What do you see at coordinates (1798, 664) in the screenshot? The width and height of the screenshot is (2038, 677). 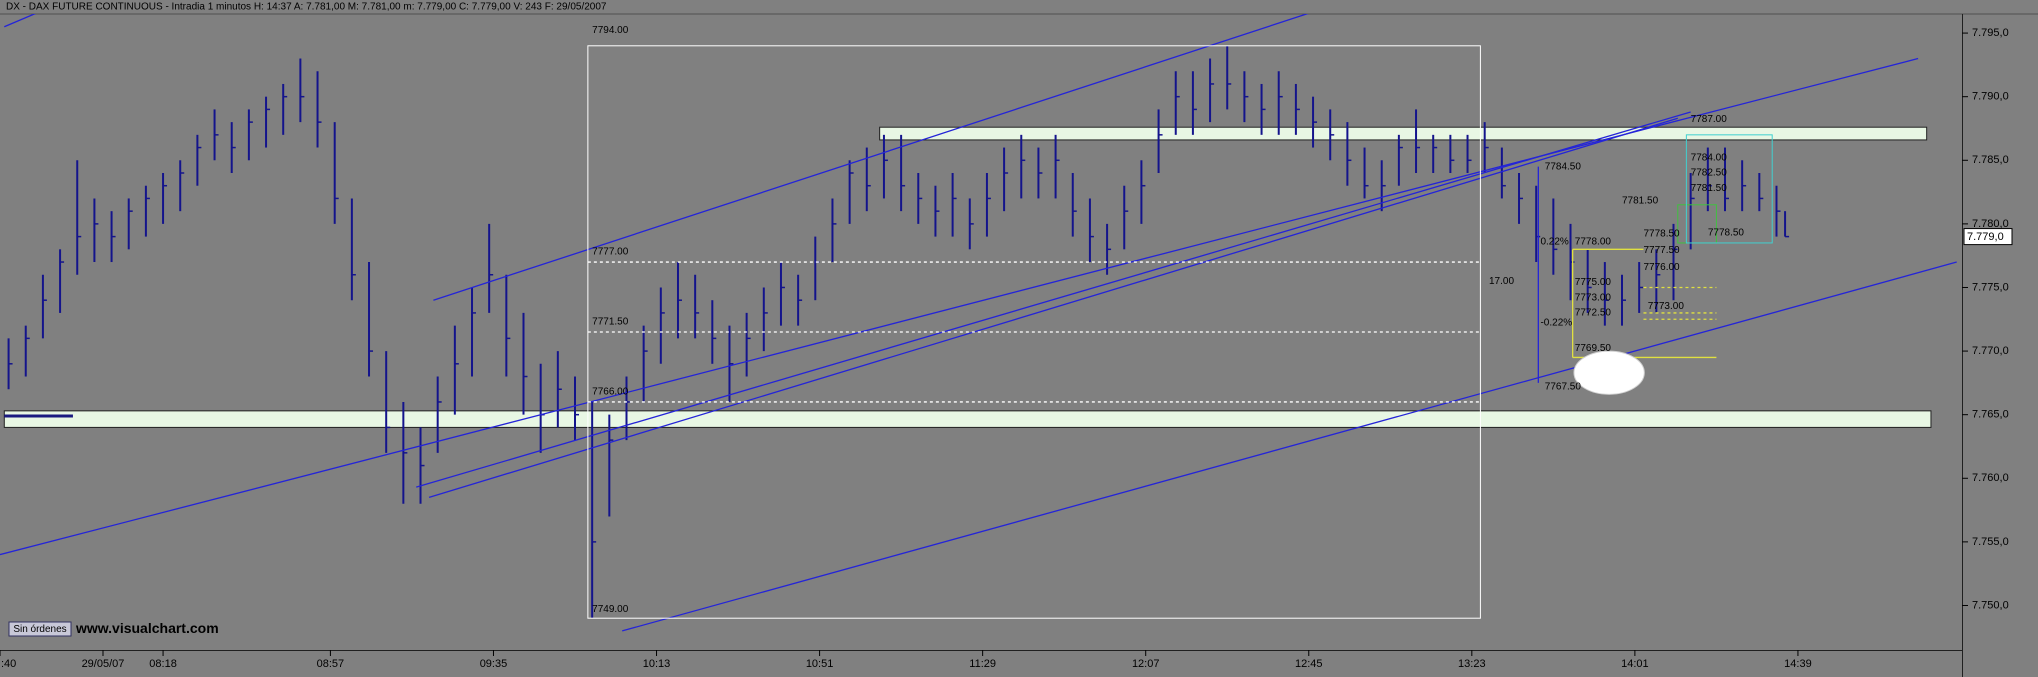 I see `x-tick-label: 14:39` at bounding box center [1798, 664].